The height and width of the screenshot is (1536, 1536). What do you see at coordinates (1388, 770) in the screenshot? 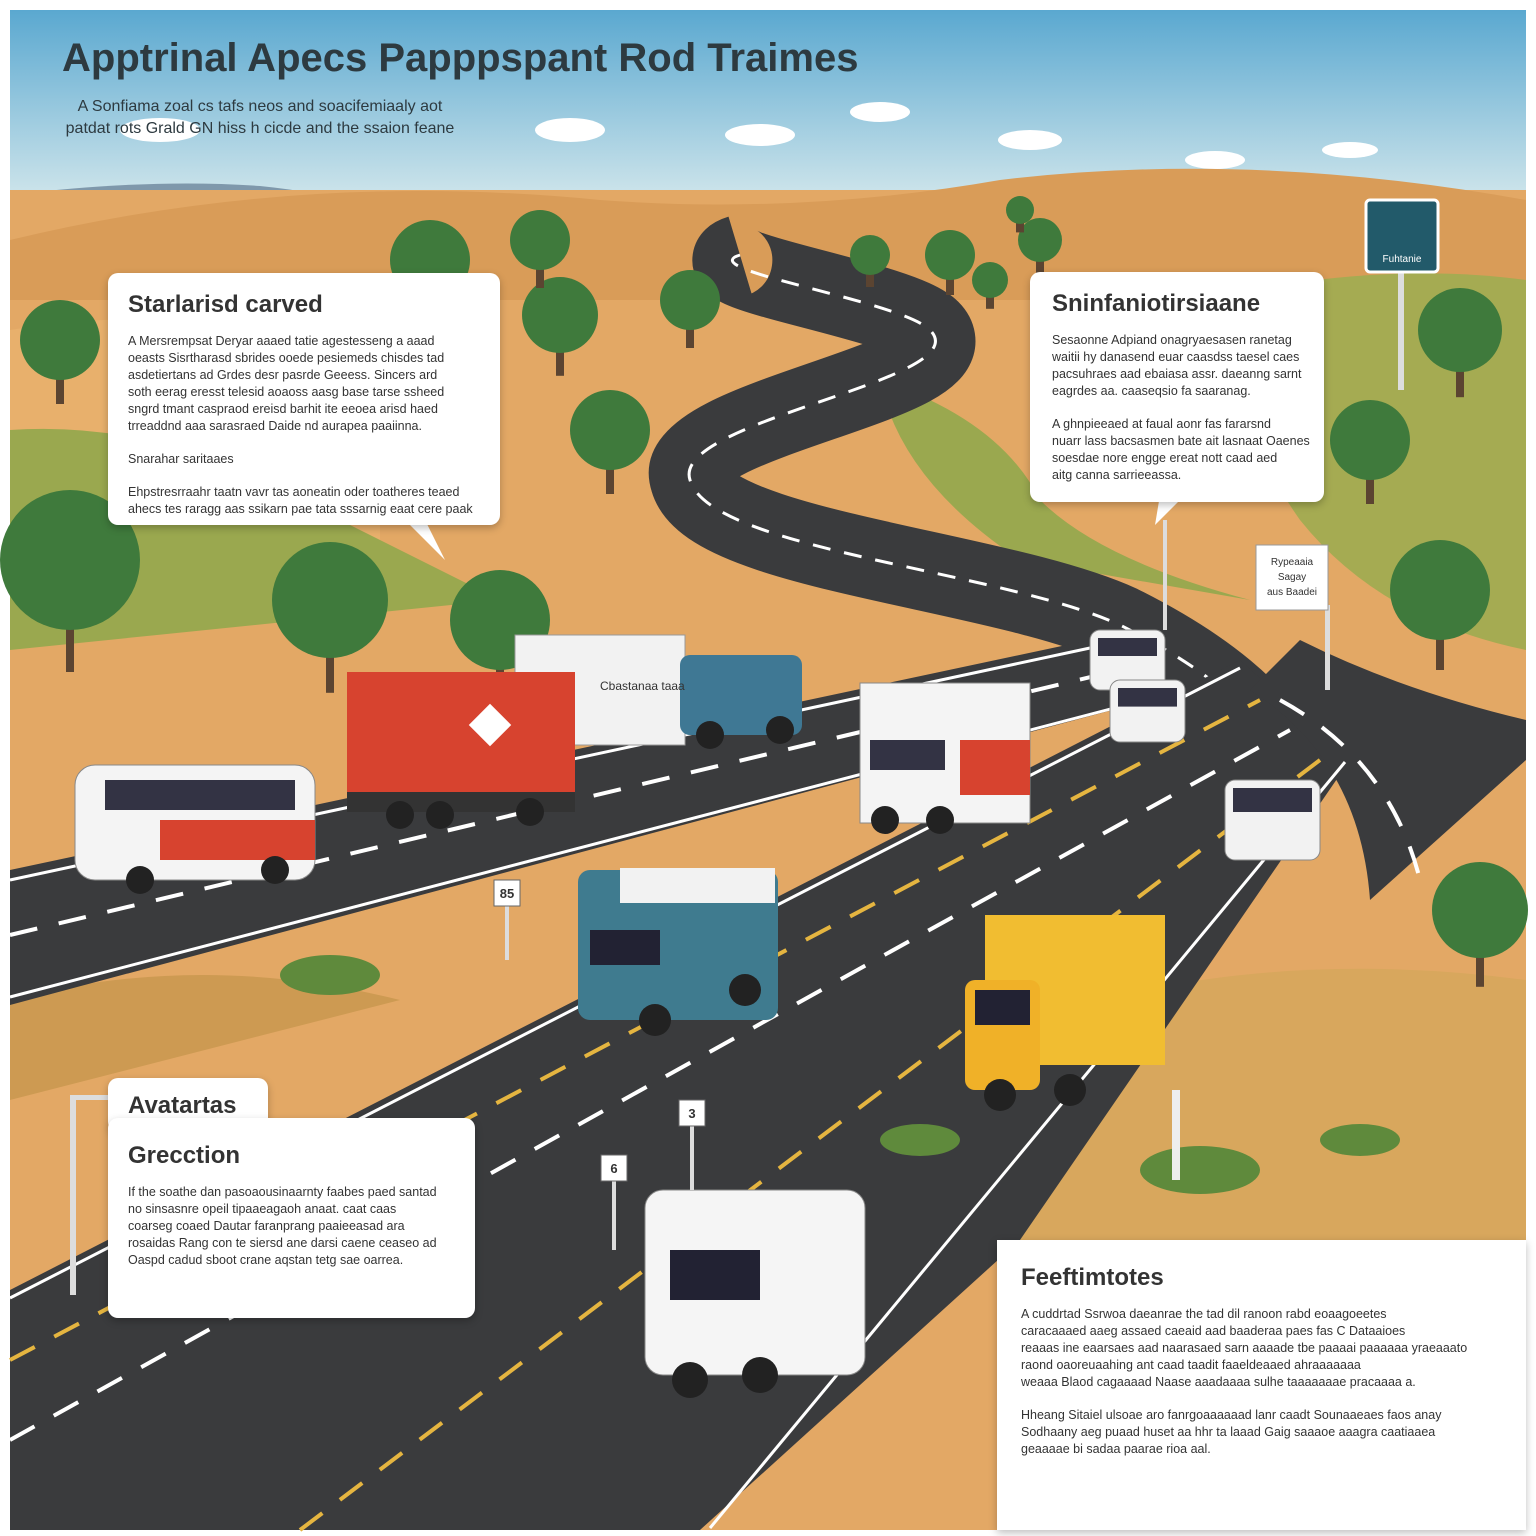
I see `highway` at bounding box center [1388, 770].